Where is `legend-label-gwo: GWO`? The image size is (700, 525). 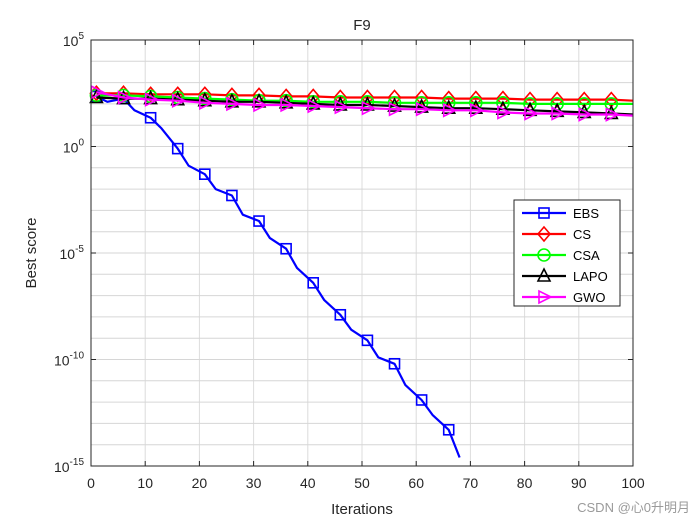 legend-label-gwo: GWO is located at coordinates (589, 297).